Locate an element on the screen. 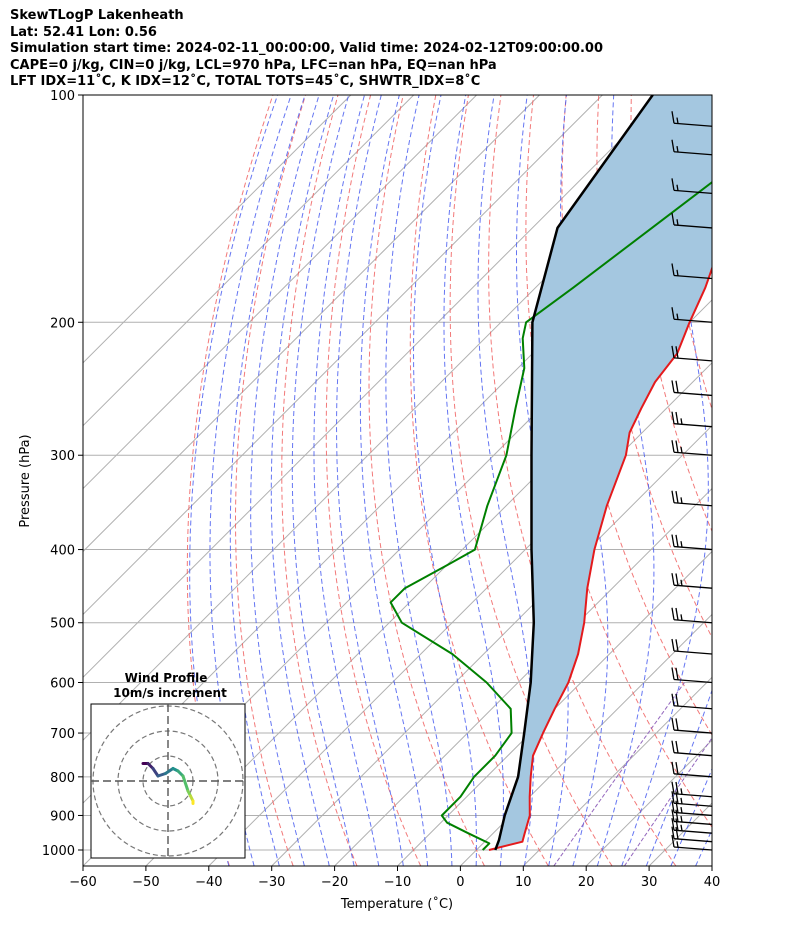 The width and height of the screenshot is (794, 937). hodograph-segment is located at coordinates (185, 783).